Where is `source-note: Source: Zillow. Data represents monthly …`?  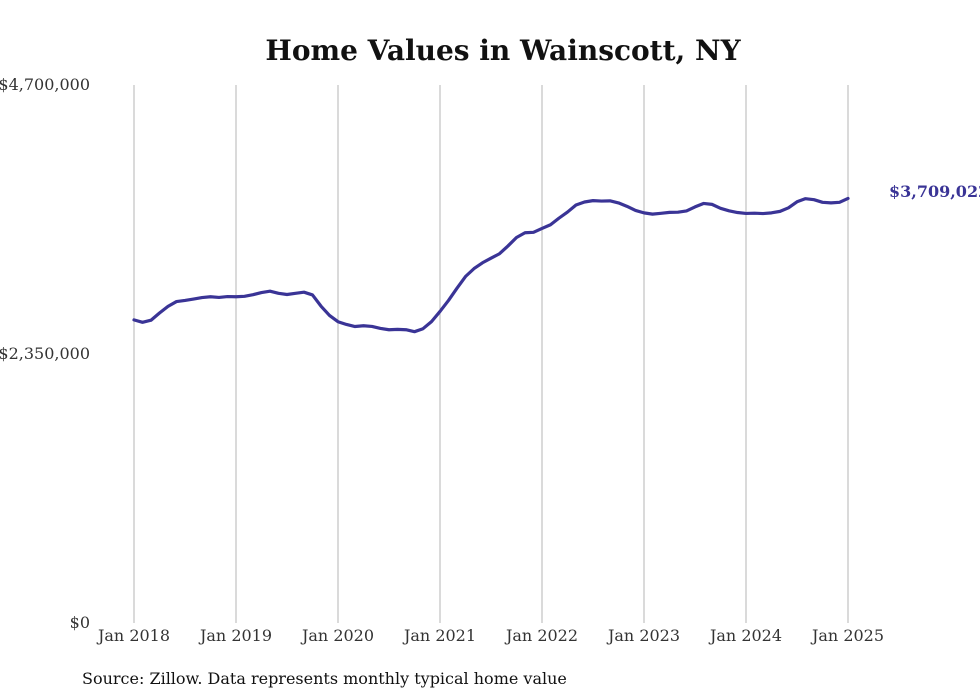
source-note: Source: Zillow. Data represents monthly … is located at coordinates (324, 678).